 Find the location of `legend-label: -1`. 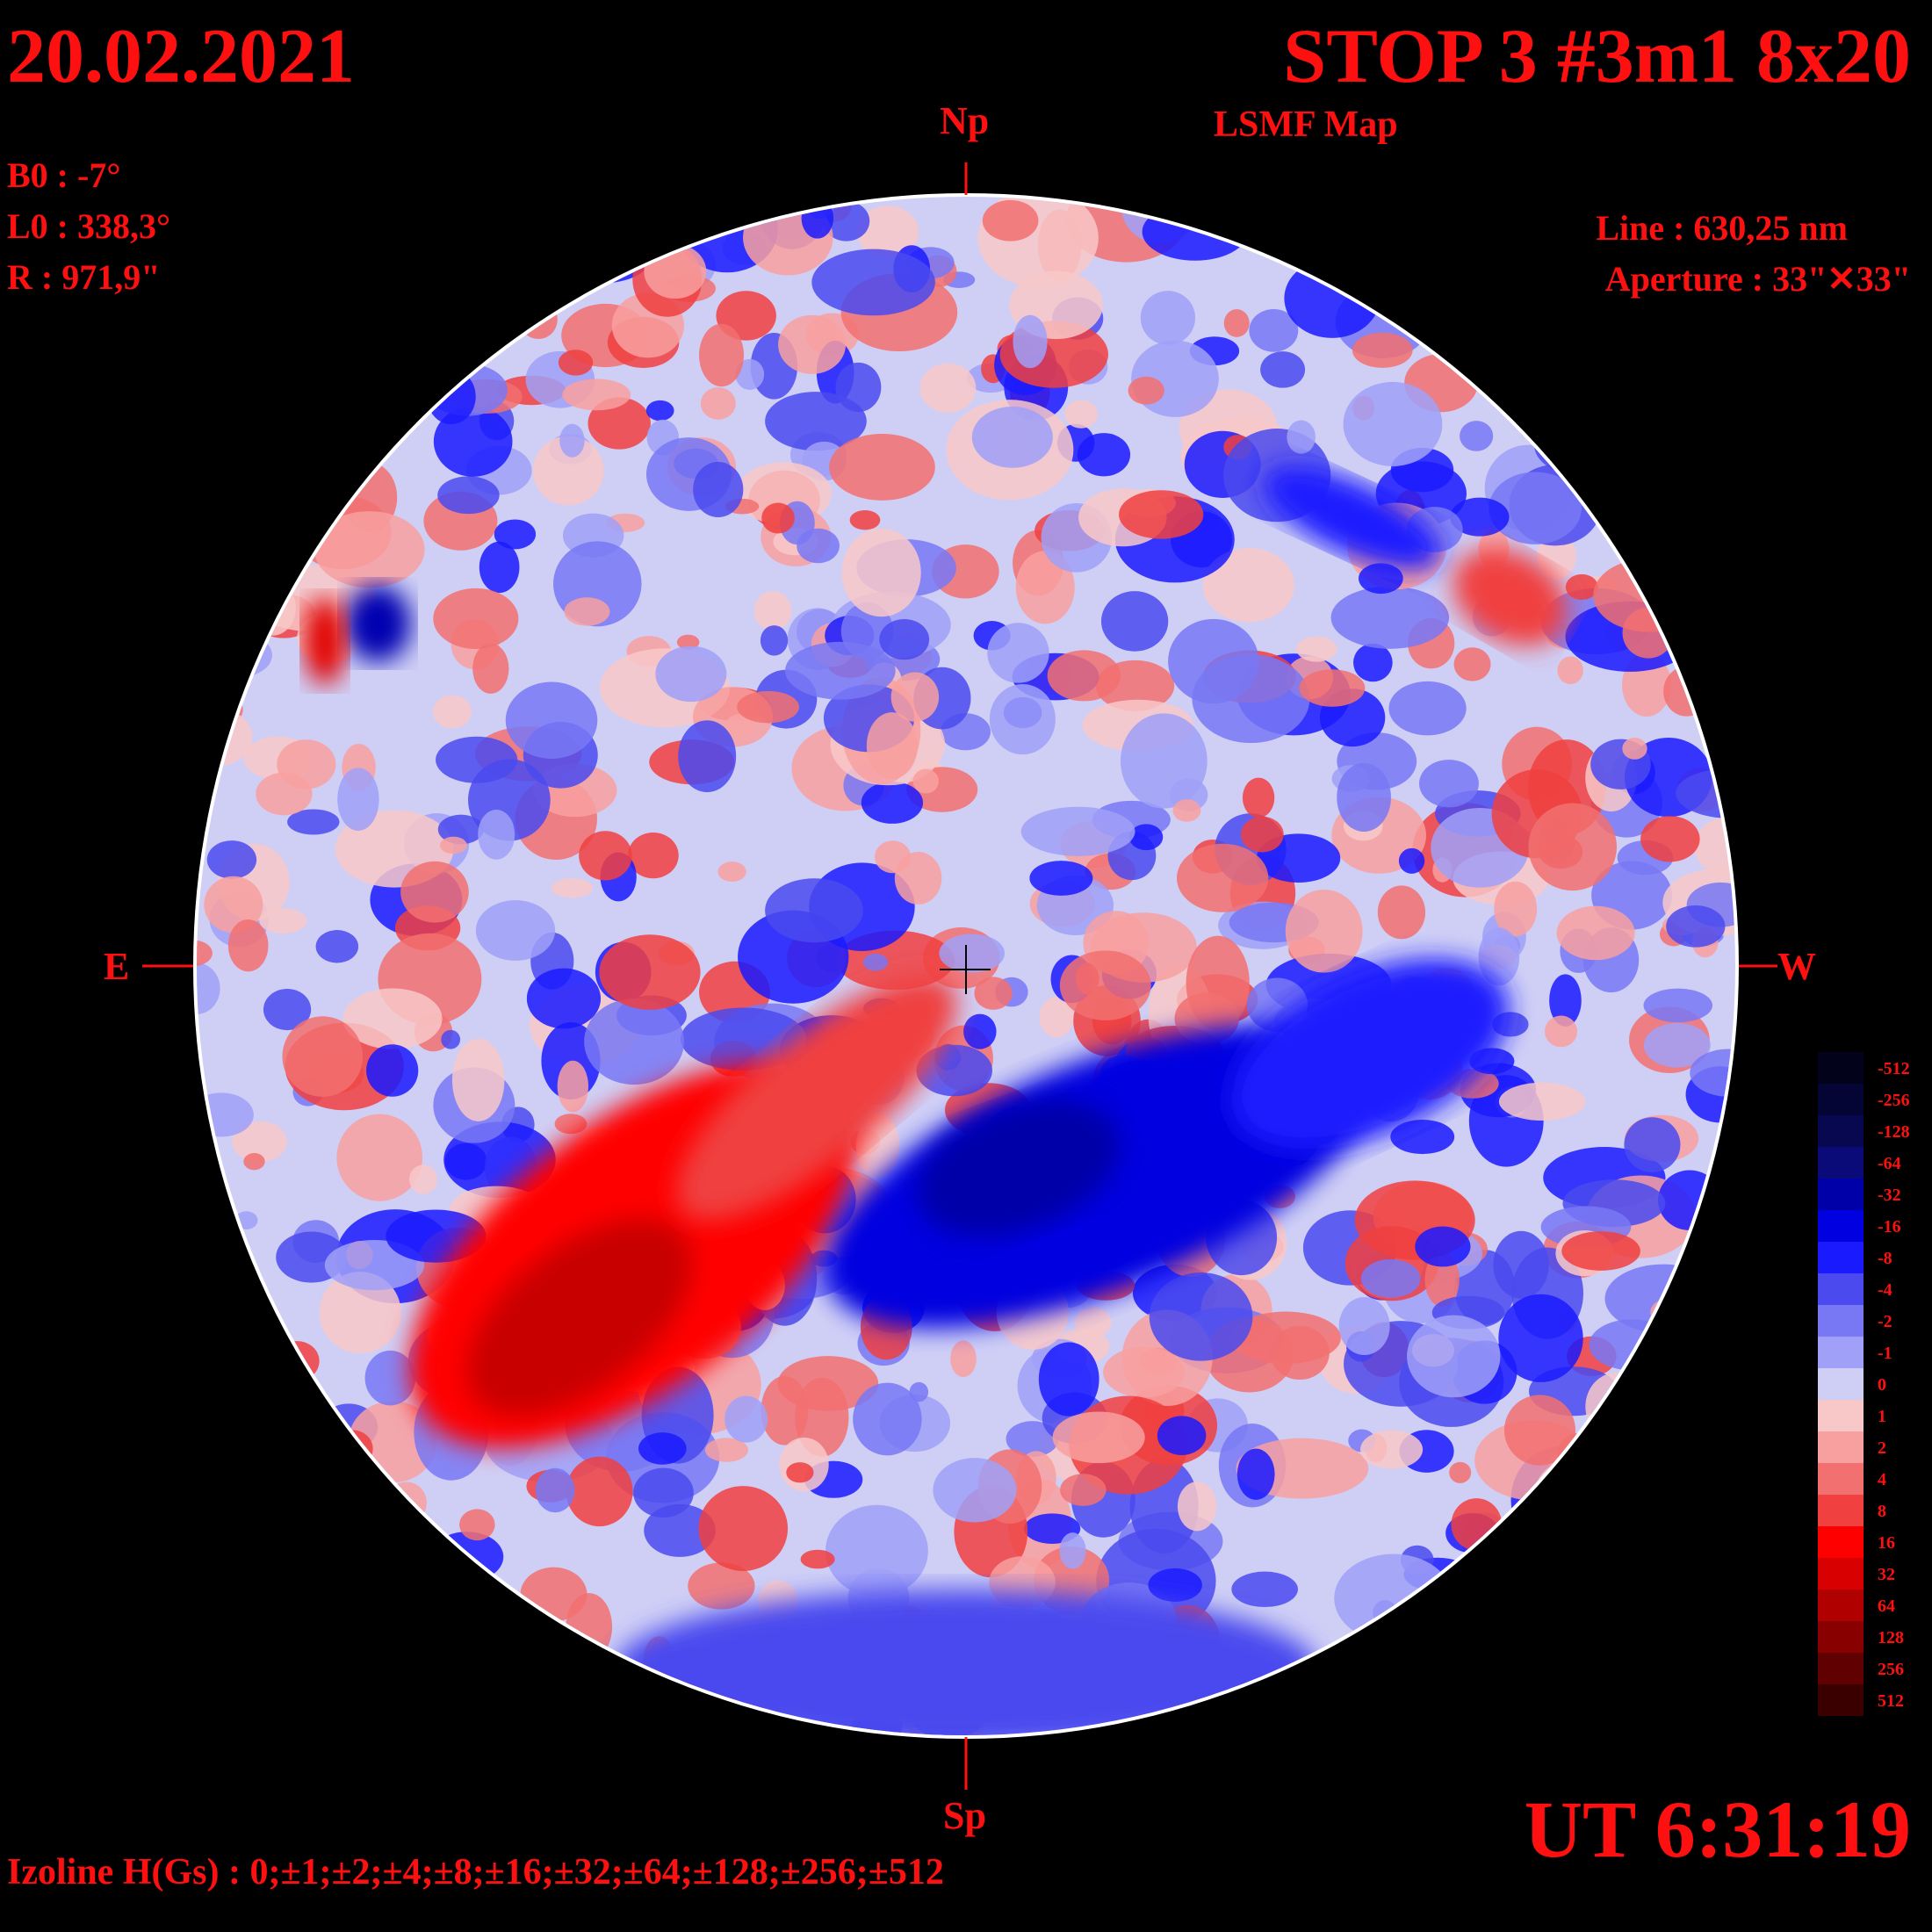

legend-label: -1 is located at coordinates (1885, 1353).